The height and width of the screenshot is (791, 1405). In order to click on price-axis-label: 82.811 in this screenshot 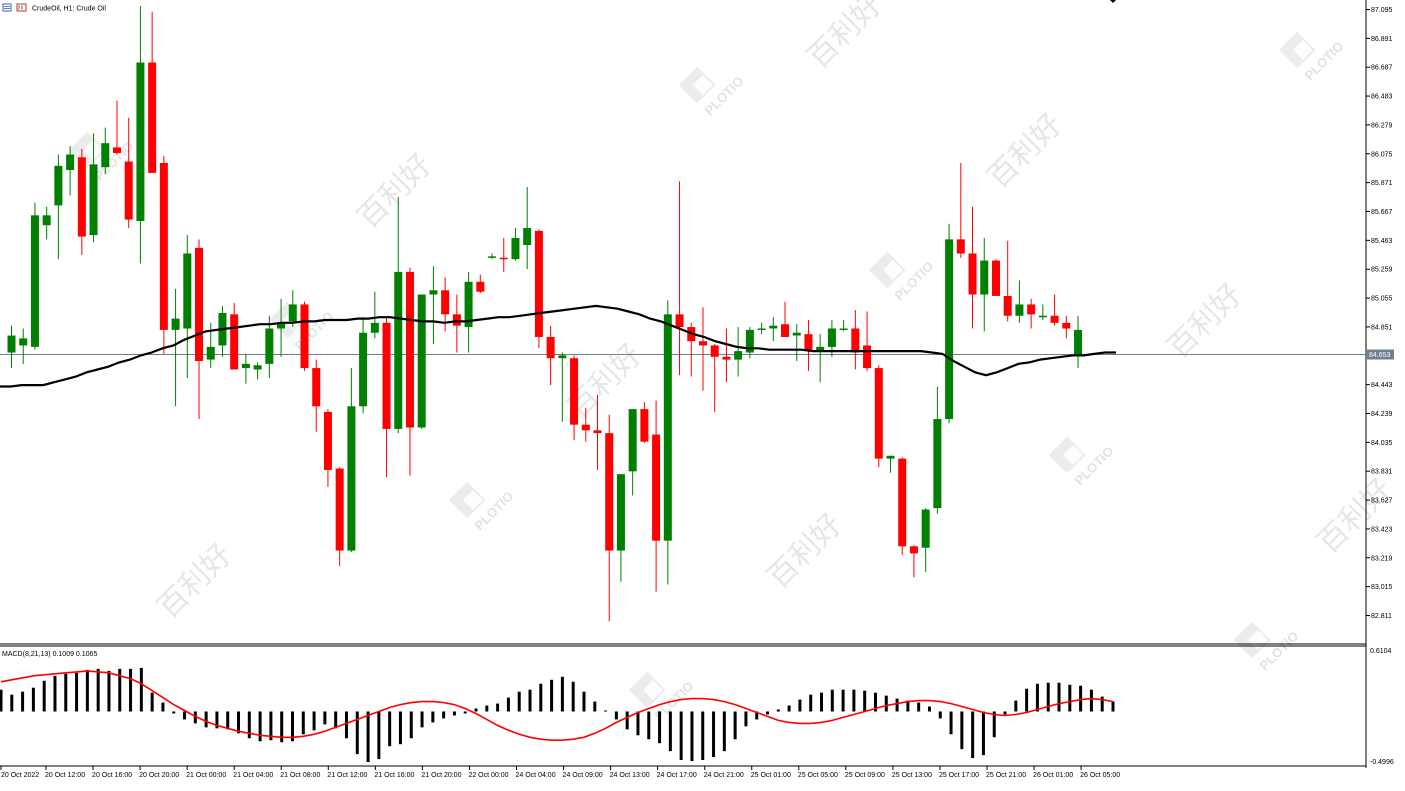, I will do `click(1381, 616)`.